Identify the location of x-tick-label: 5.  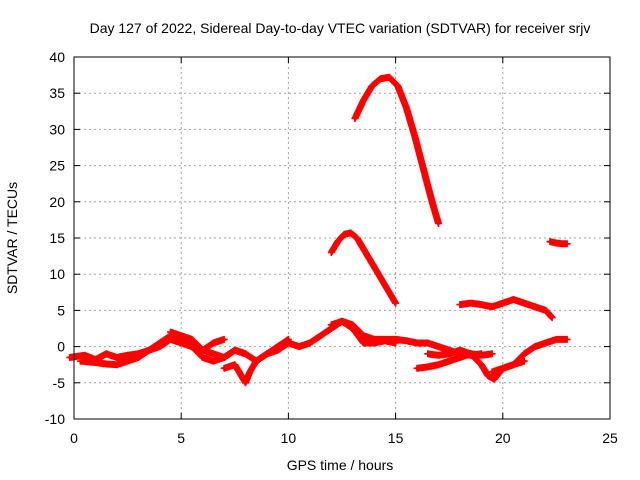
(181, 438).